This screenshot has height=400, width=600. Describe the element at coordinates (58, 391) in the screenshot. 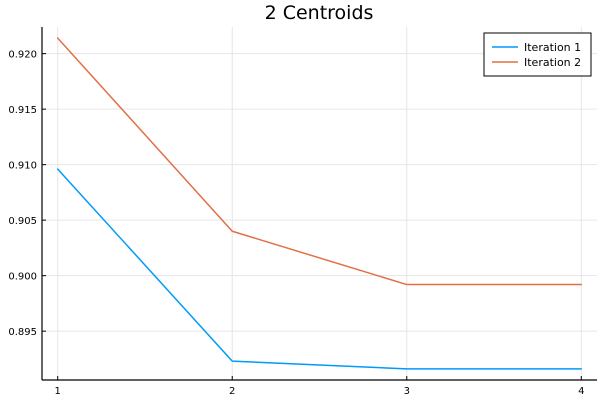

I see `x-tick-label: 1` at that location.